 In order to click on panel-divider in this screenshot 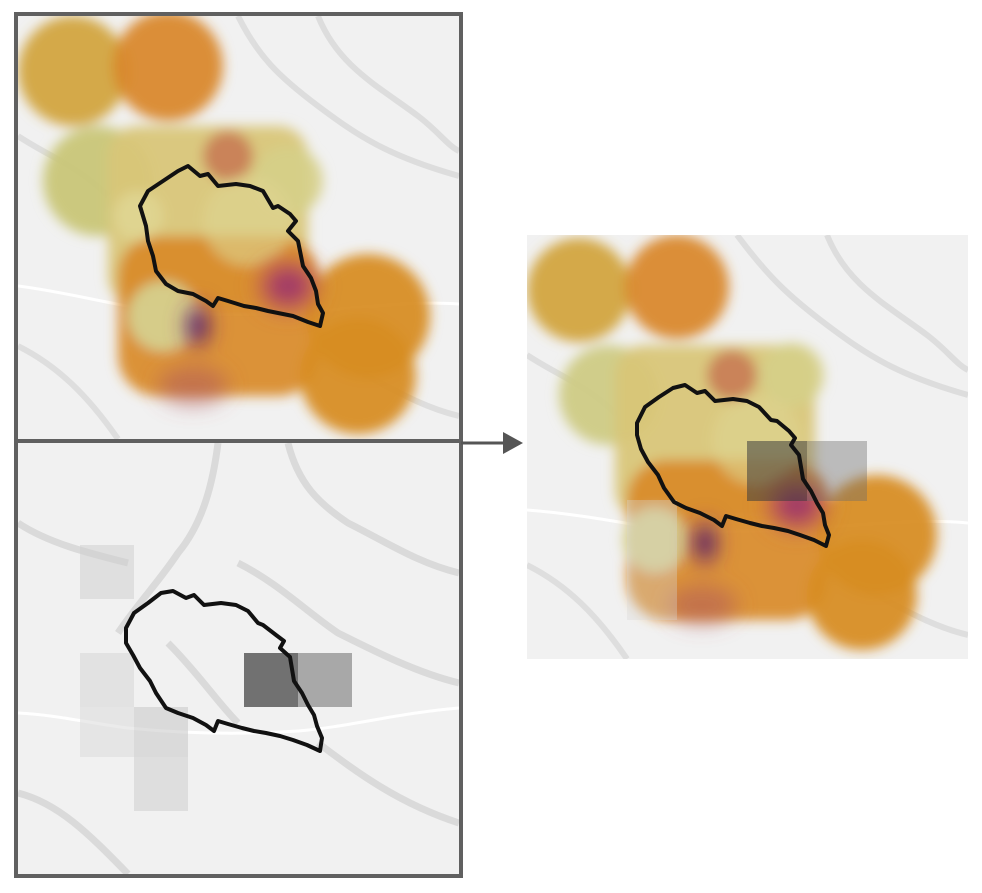, I will do `click(238, 441)`.